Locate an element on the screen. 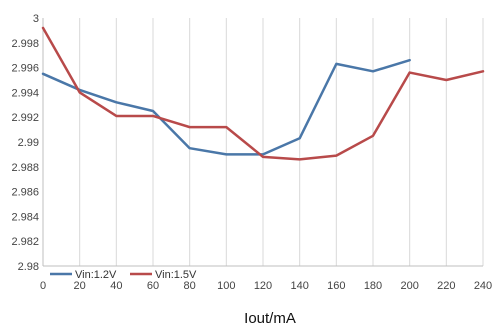 The height and width of the screenshot is (329, 498). legend-label-2: Vin:1.5V is located at coordinates (176, 275).